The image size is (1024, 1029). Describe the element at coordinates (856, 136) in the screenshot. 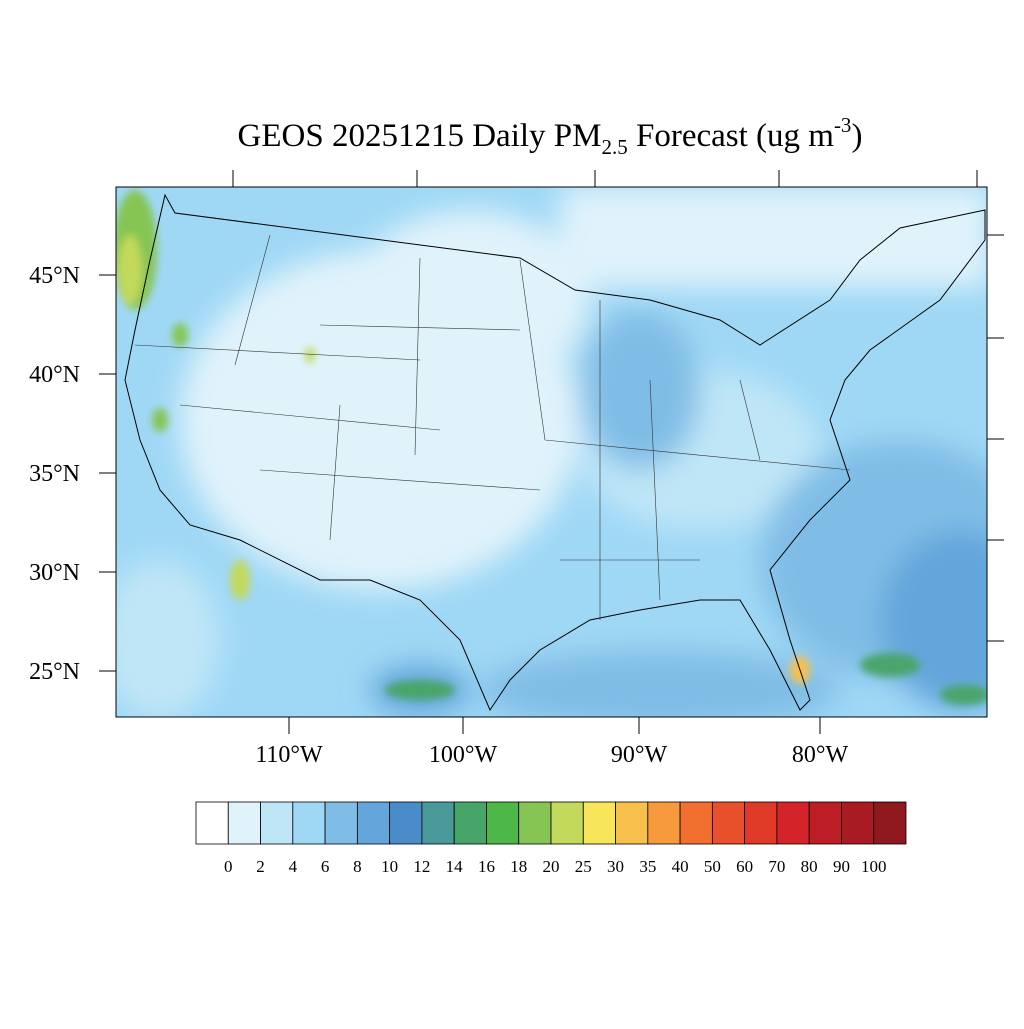

I see `title-text: )` at that location.